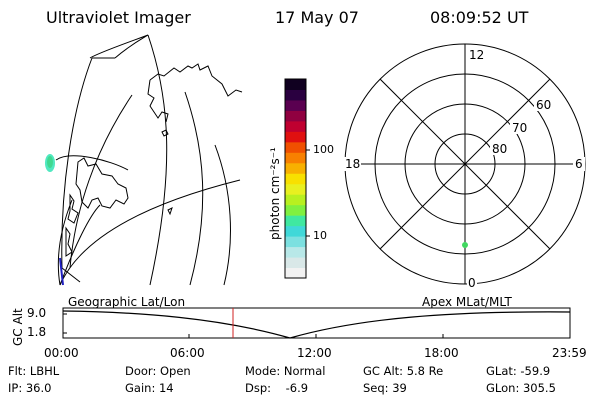 Image resolution: width=600 pixels, height=400 pixels. I want to click on colorbar-tick-10: 10, so click(320, 235).